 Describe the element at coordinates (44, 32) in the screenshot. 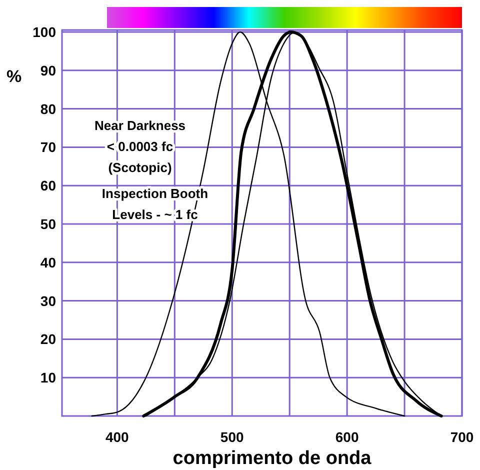

I see `y-tick-label: 100` at that location.